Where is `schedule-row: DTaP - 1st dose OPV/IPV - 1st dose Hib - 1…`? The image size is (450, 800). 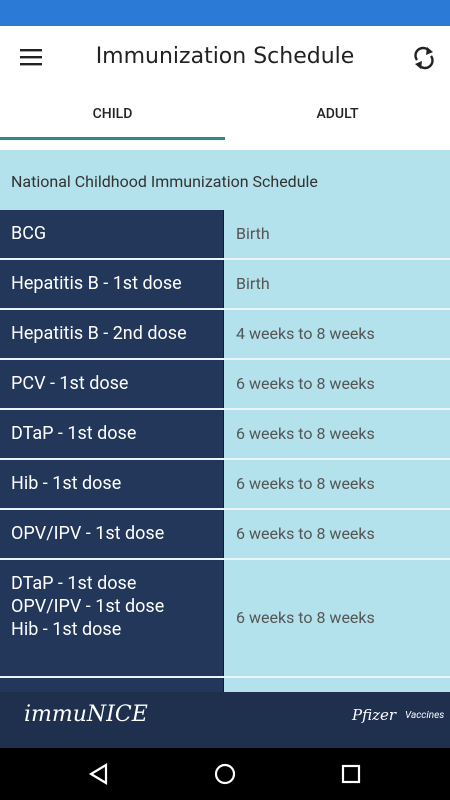
schedule-row: DTaP - 1st dose OPV/IPV - 1st dose Hib - 1… is located at coordinates (225, 619).